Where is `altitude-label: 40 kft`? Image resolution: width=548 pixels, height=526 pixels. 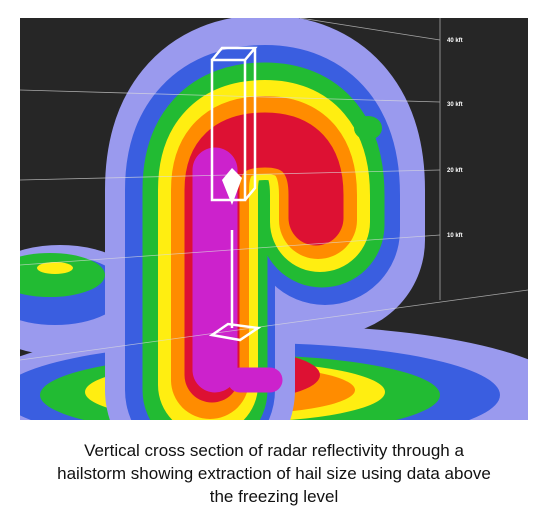 altitude-label: 40 kft is located at coordinates (455, 41).